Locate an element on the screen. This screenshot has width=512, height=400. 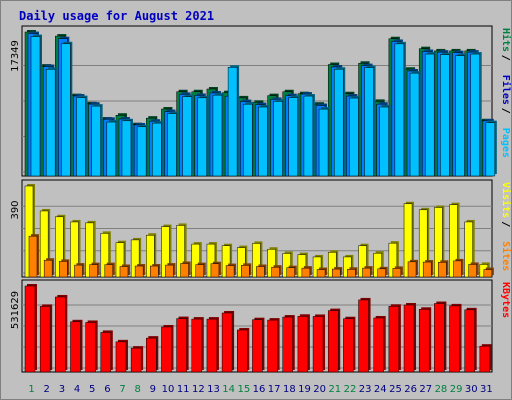
x-tick-label-day-14: 14 is located at coordinates (228, 389).